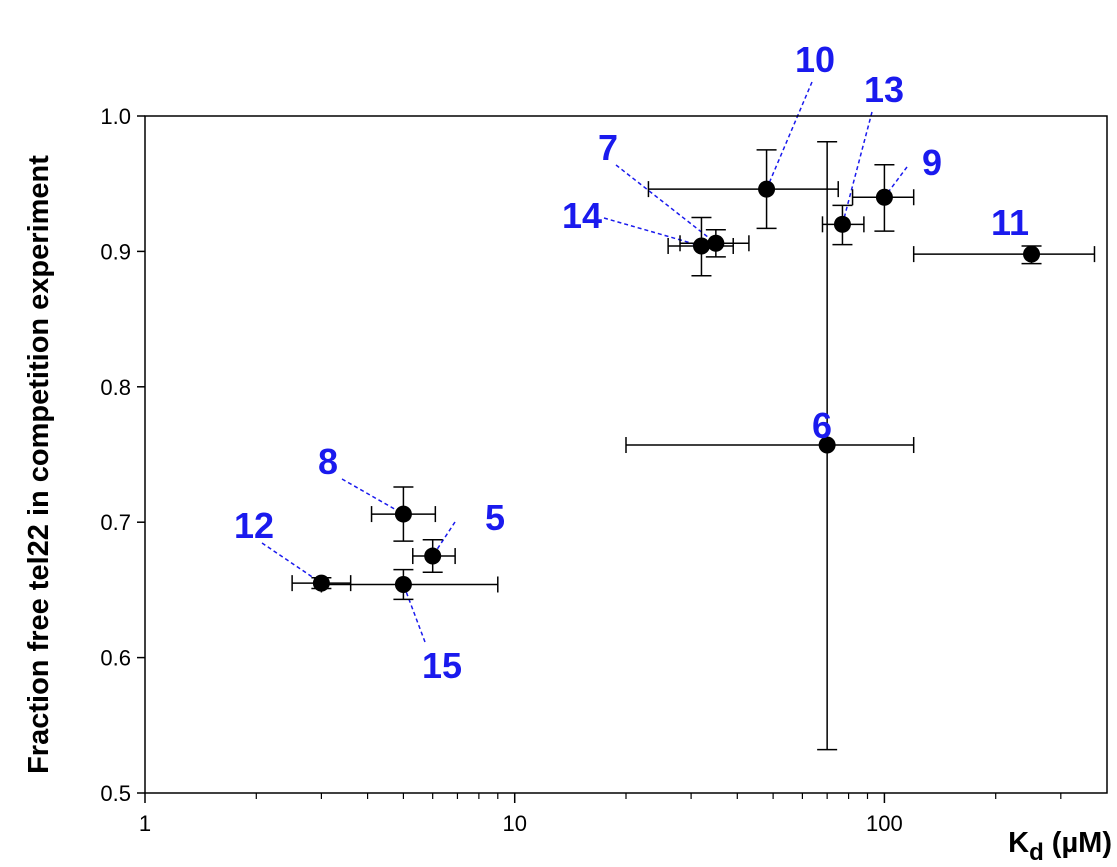 The width and height of the screenshot is (1117, 867). I want to click on x-axis-title-main: K, so click(1018, 843).